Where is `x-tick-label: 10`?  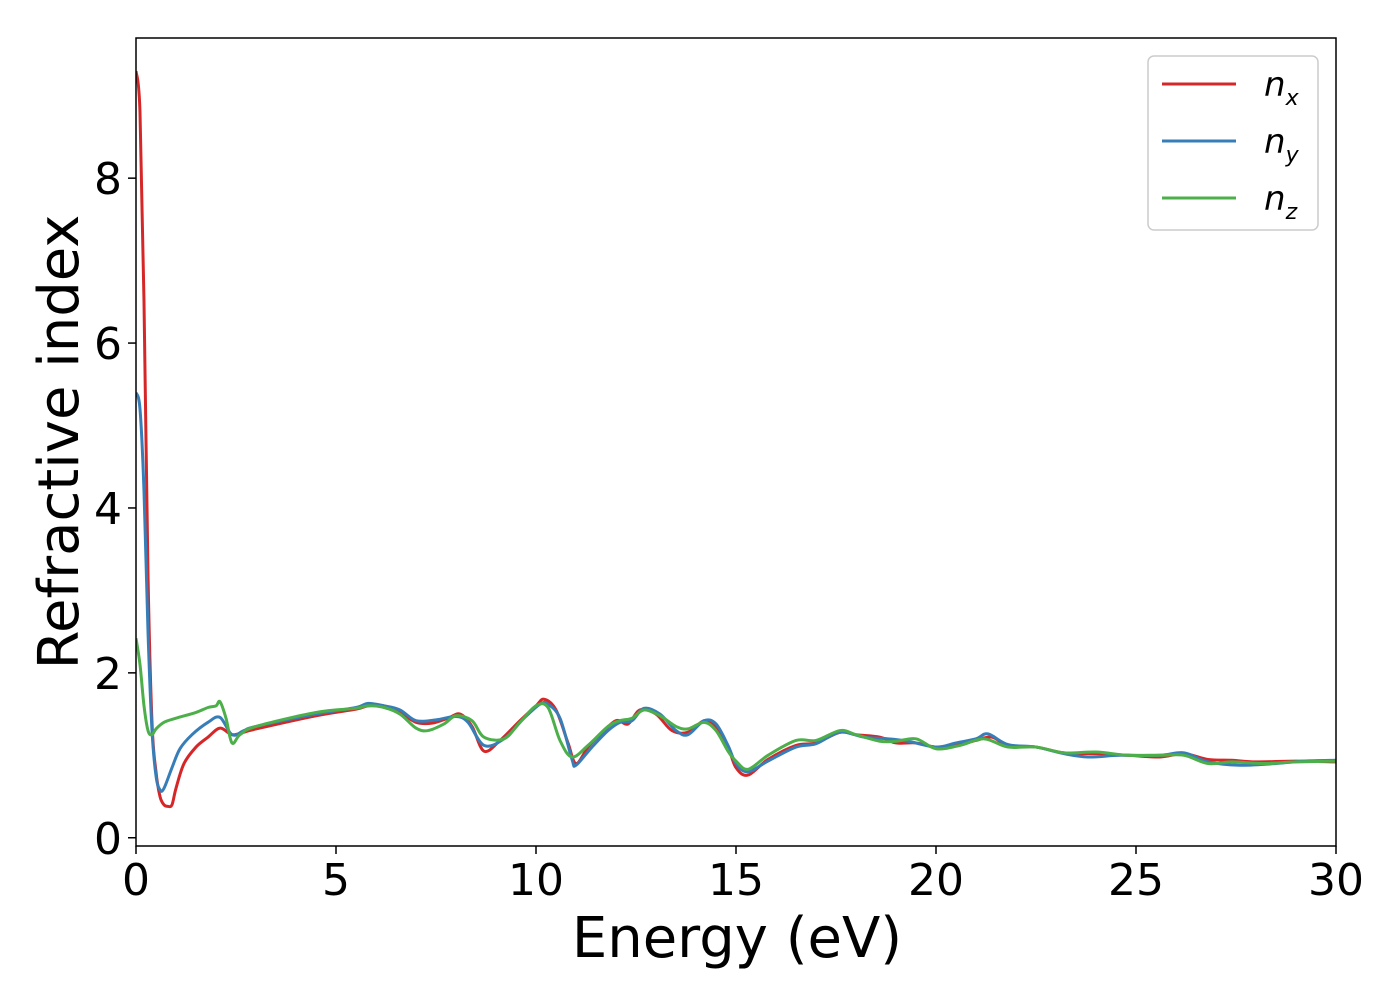 x-tick-label: 10 is located at coordinates (536, 880).